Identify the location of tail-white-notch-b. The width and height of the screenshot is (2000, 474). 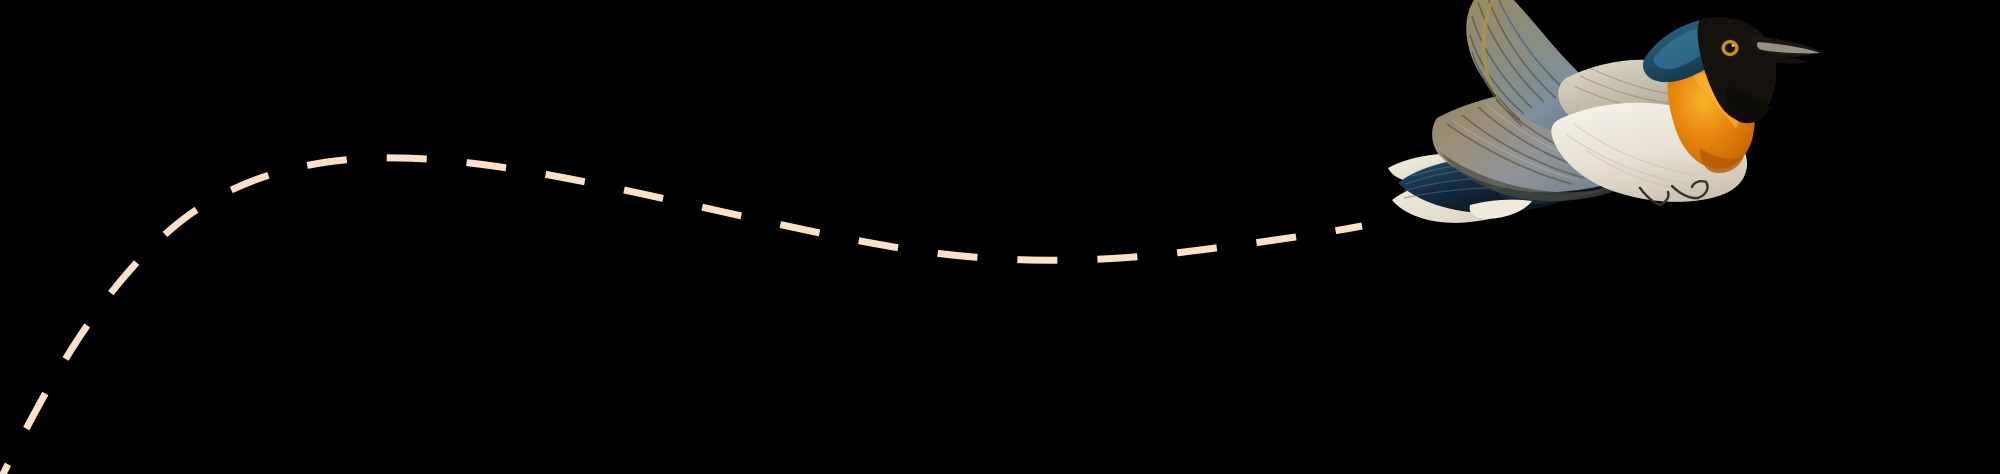
(1500, 209).